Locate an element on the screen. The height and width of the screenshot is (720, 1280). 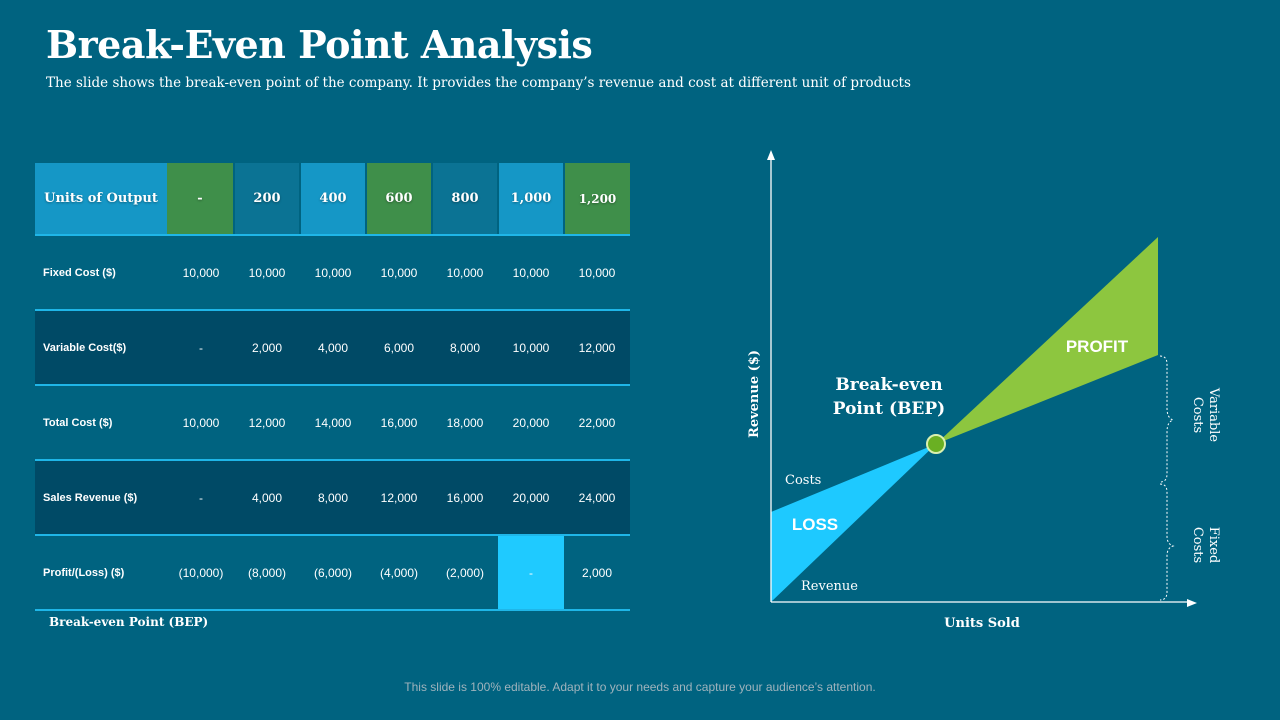
y-axis-arrow-icon is located at coordinates (771, 155).